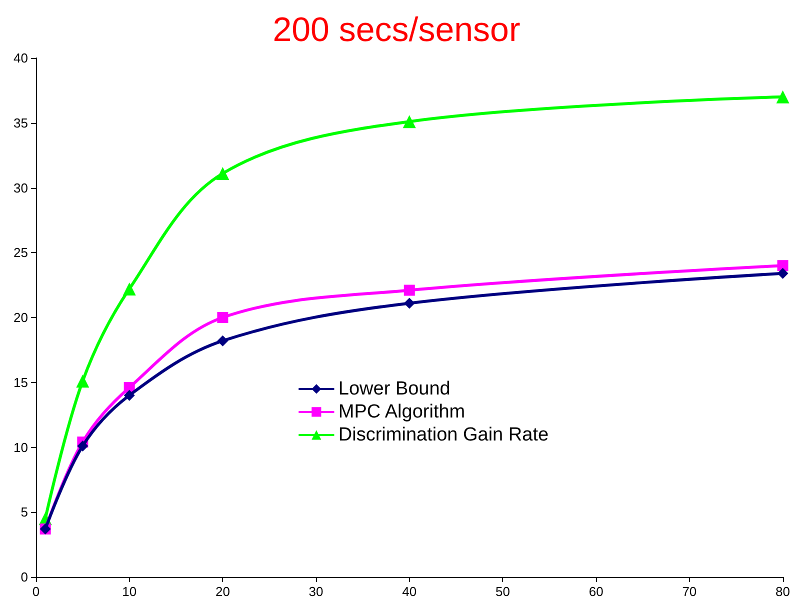 The width and height of the screenshot is (793, 604). Describe the element at coordinates (502, 591) in the screenshot. I see `x-tick-label: 50` at that location.